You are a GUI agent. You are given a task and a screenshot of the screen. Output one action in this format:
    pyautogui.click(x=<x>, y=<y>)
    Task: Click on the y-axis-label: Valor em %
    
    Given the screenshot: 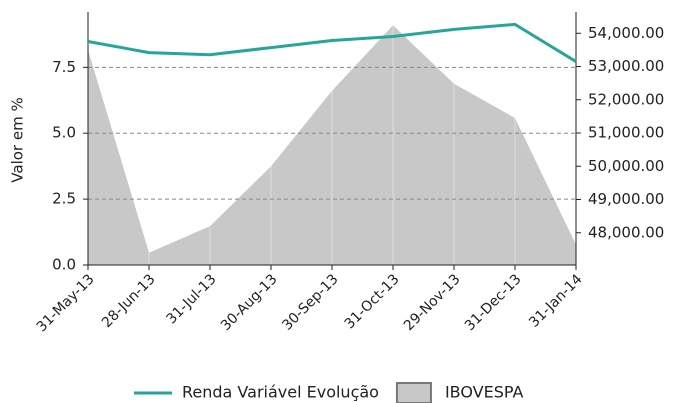 What is the action you would take?
    pyautogui.click(x=18, y=139)
    